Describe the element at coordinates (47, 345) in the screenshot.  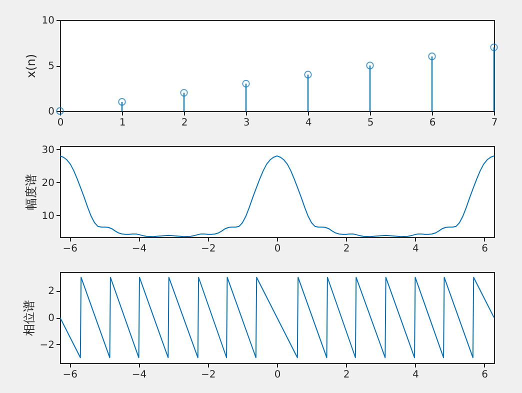
I see `y-tick-label: −2` at that location.